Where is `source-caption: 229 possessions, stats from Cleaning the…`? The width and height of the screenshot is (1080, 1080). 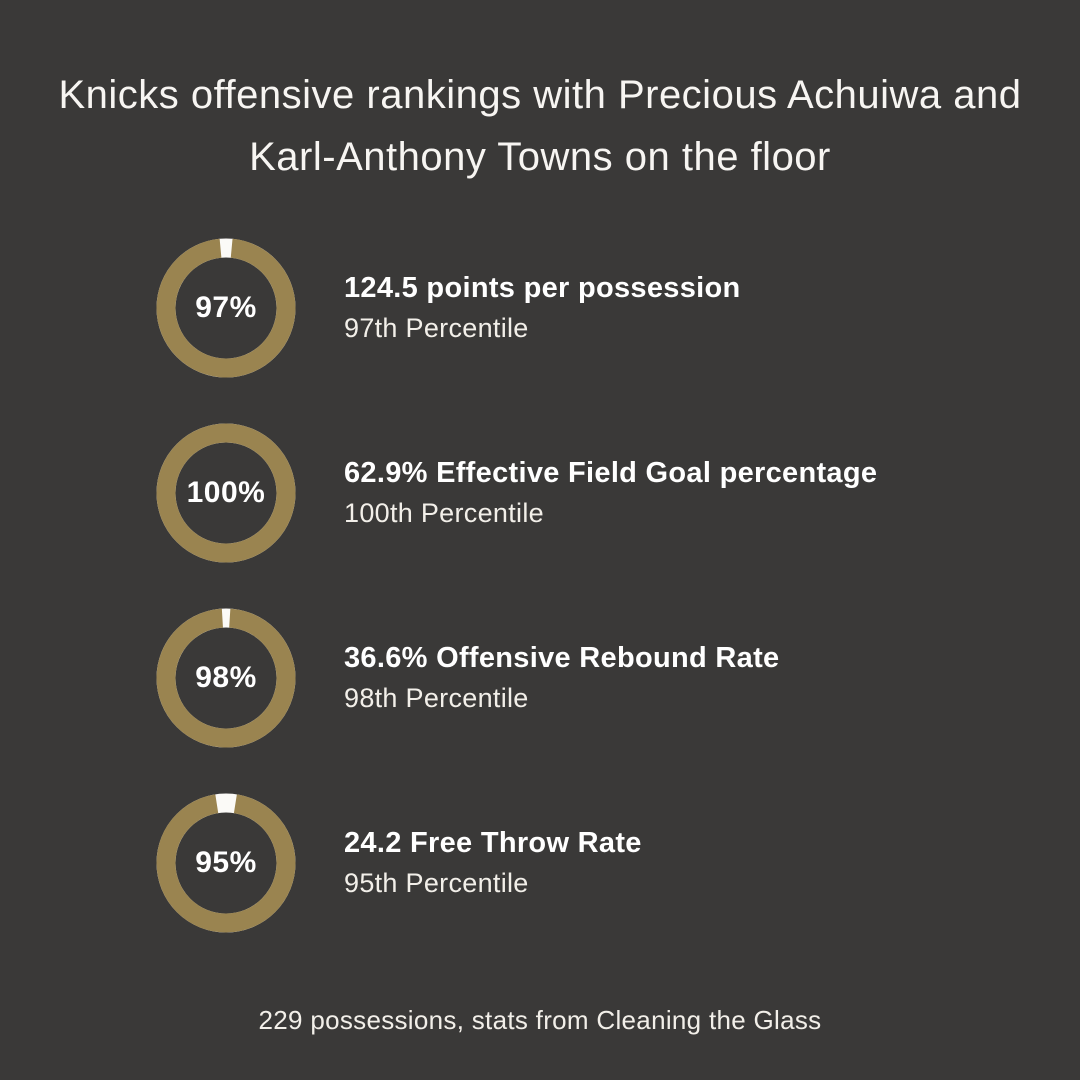
source-caption: 229 possessions, stats from Cleaning the… is located at coordinates (540, 1020).